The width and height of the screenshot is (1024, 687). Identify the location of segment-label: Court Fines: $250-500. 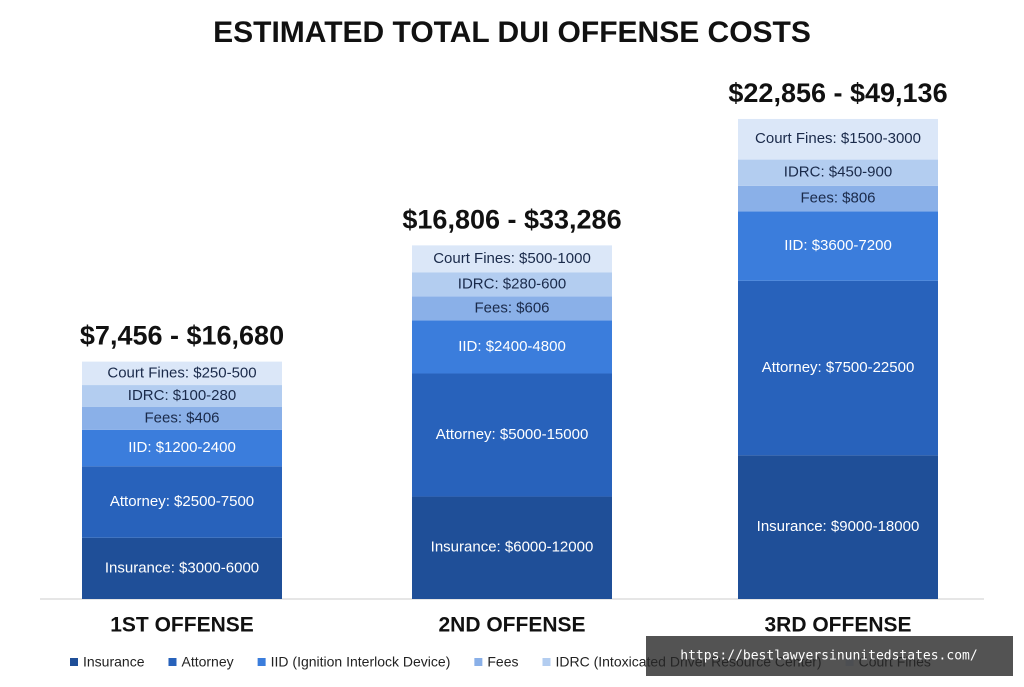
(181, 372).